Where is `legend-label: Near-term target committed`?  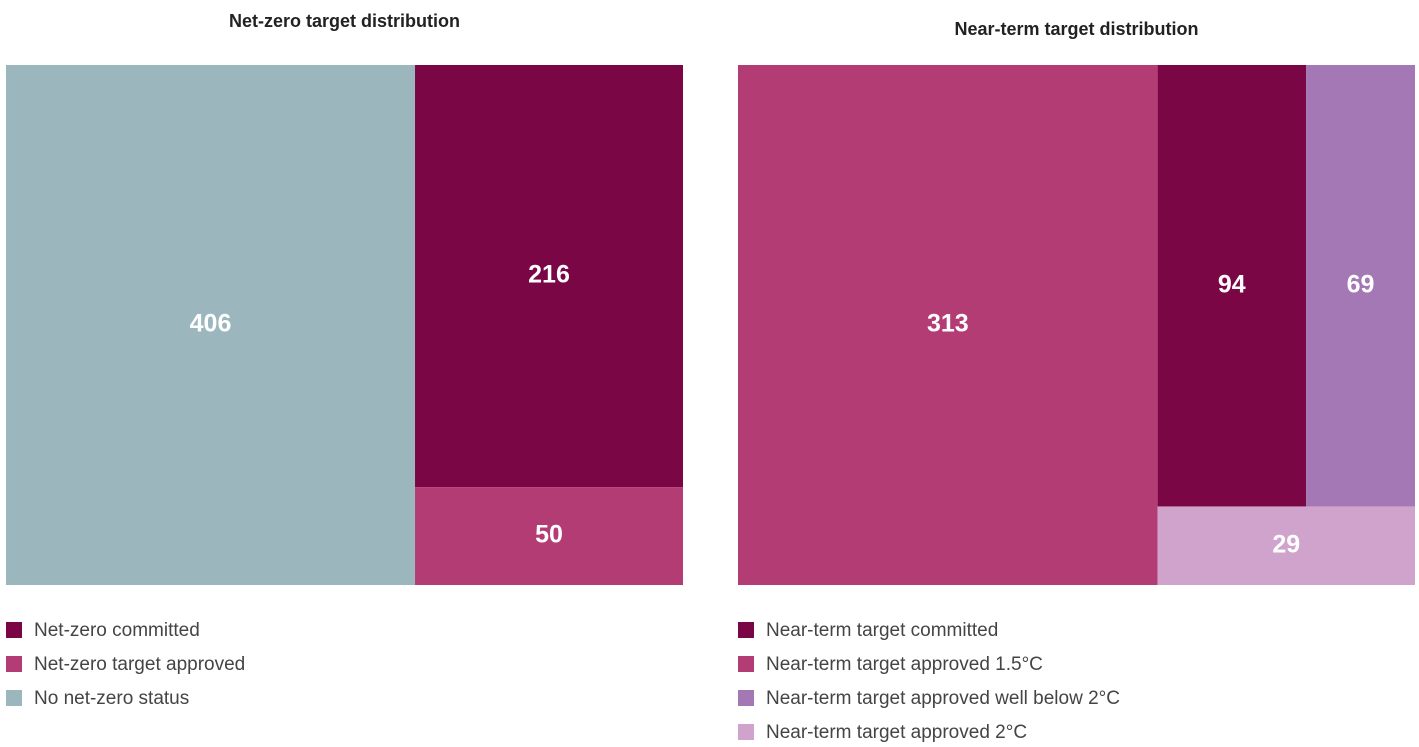 legend-label: Near-term target committed is located at coordinates (882, 630).